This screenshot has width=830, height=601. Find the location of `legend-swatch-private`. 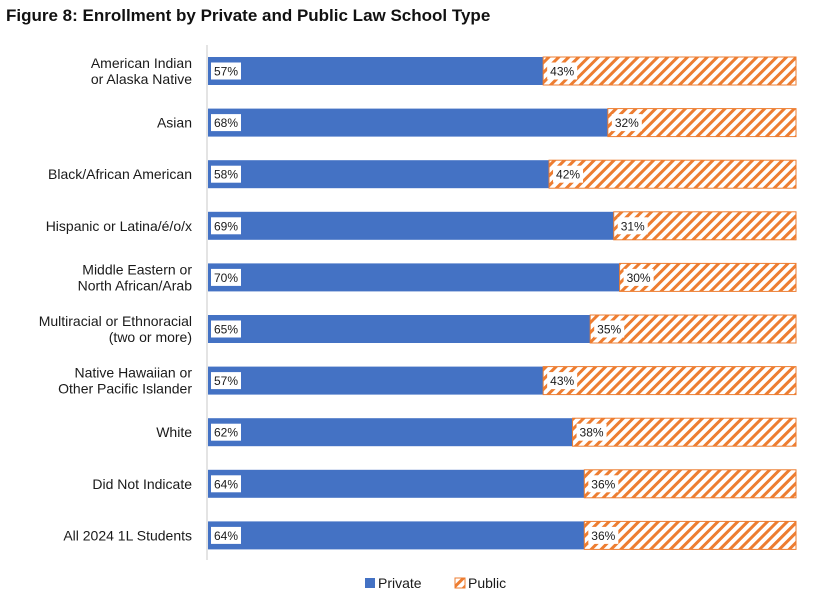

legend-swatch-private is located at coordinates (370, 583).